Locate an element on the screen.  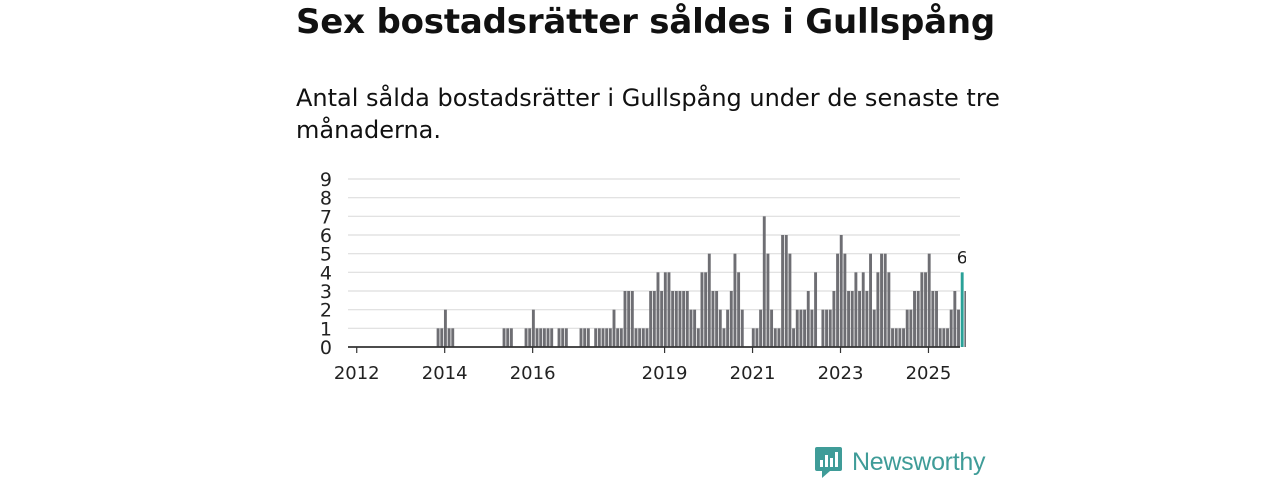
x-tick-label: 2023 is located at coordinates (841, 373).